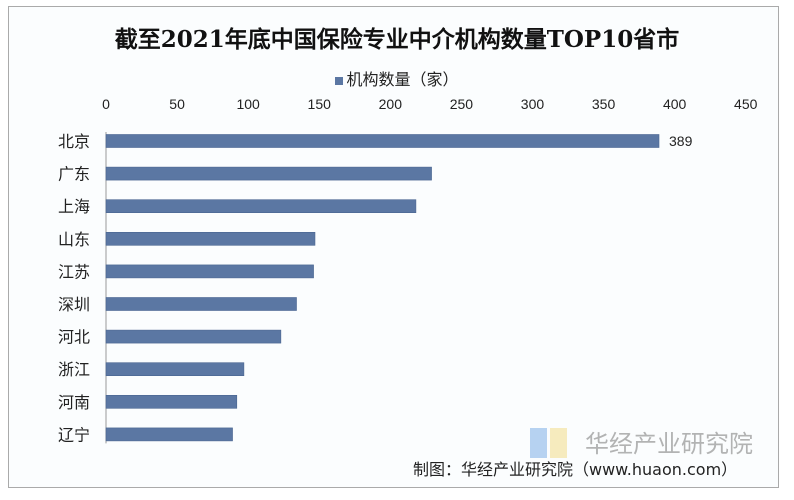  I want to click on category-label: 山东, so click(74, 239).